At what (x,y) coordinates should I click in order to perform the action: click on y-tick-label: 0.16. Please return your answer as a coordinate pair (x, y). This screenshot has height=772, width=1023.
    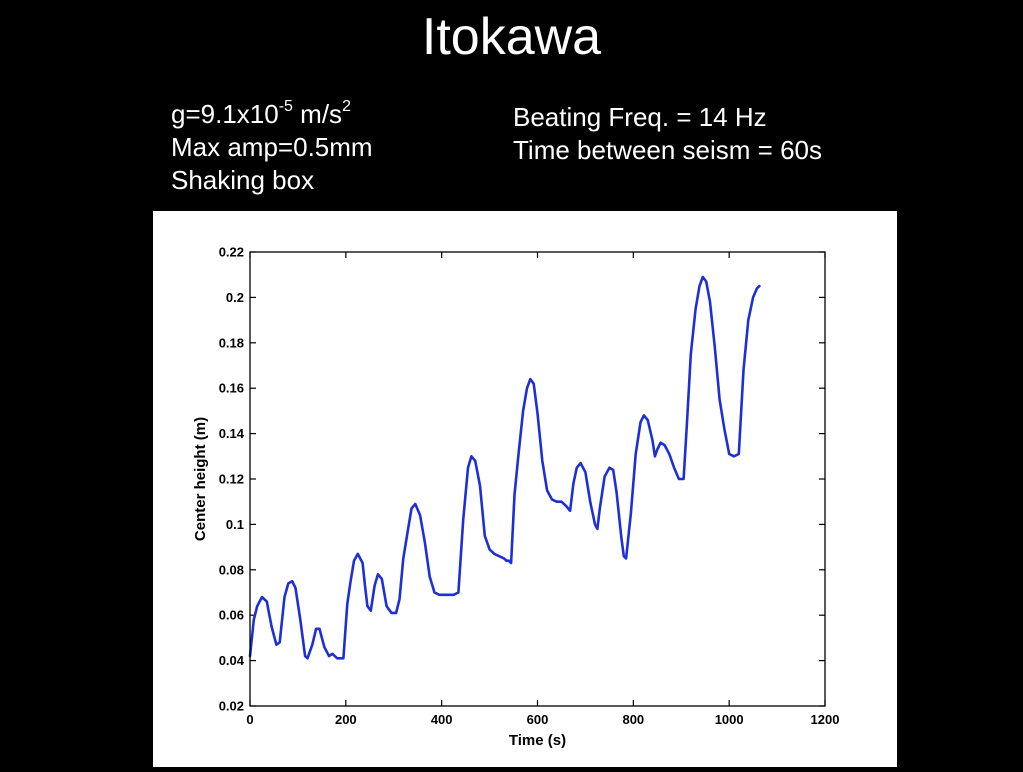
    Looking at the image, I should click on (231, 388).